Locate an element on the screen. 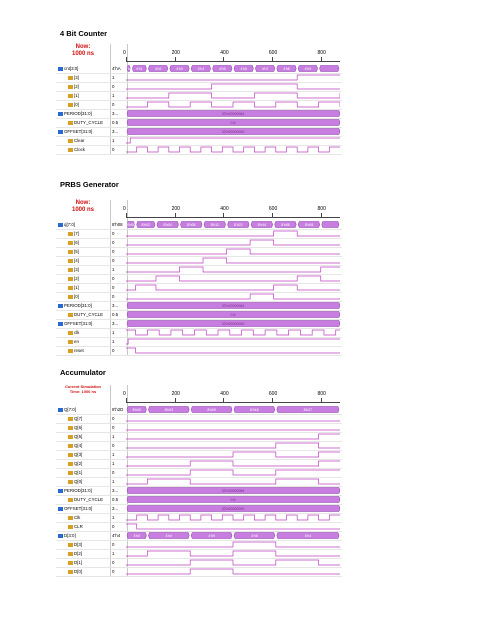 This screenshot has height=640, width=495. bus-segment-label: 4'h4 is located at coordinates (201, 69).